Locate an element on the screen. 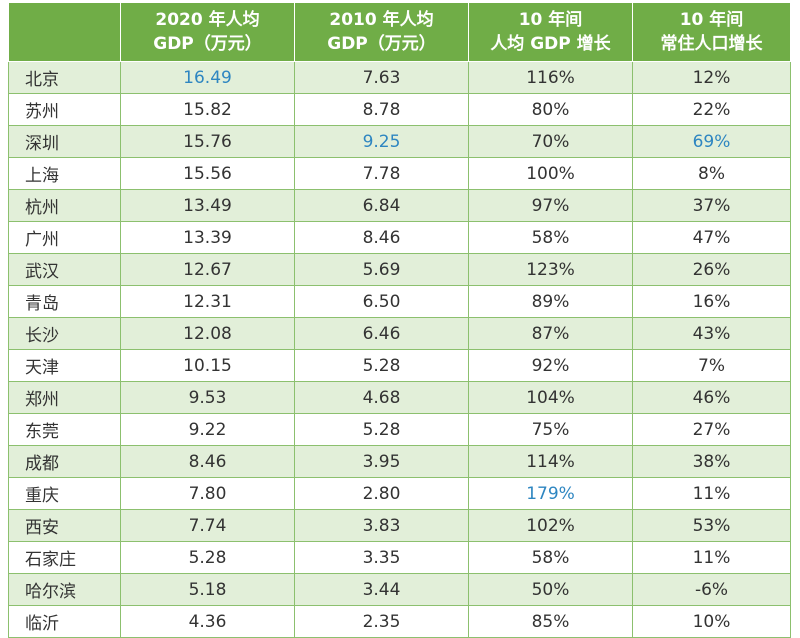 This screenshot has width=800, height=638. value-cell-gdp2010: 8.46 is located at coordinates (381, 237).